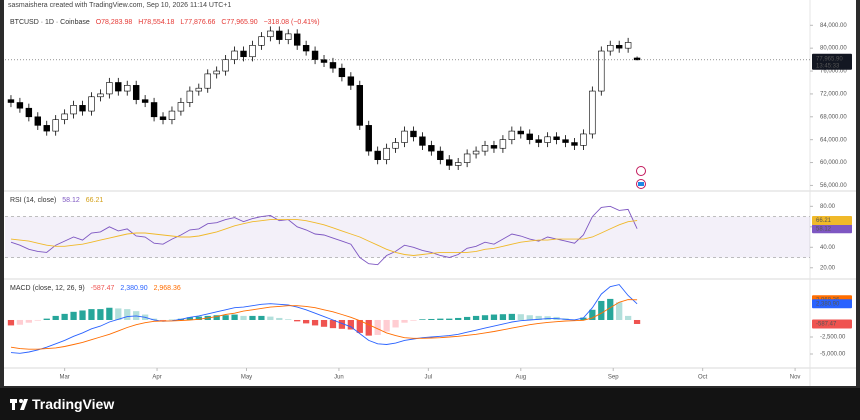  What do you see at coordinates (824, 221) in the screenshot?
I see `value-tag-label: 66.21` at bounding box center [824, 221].